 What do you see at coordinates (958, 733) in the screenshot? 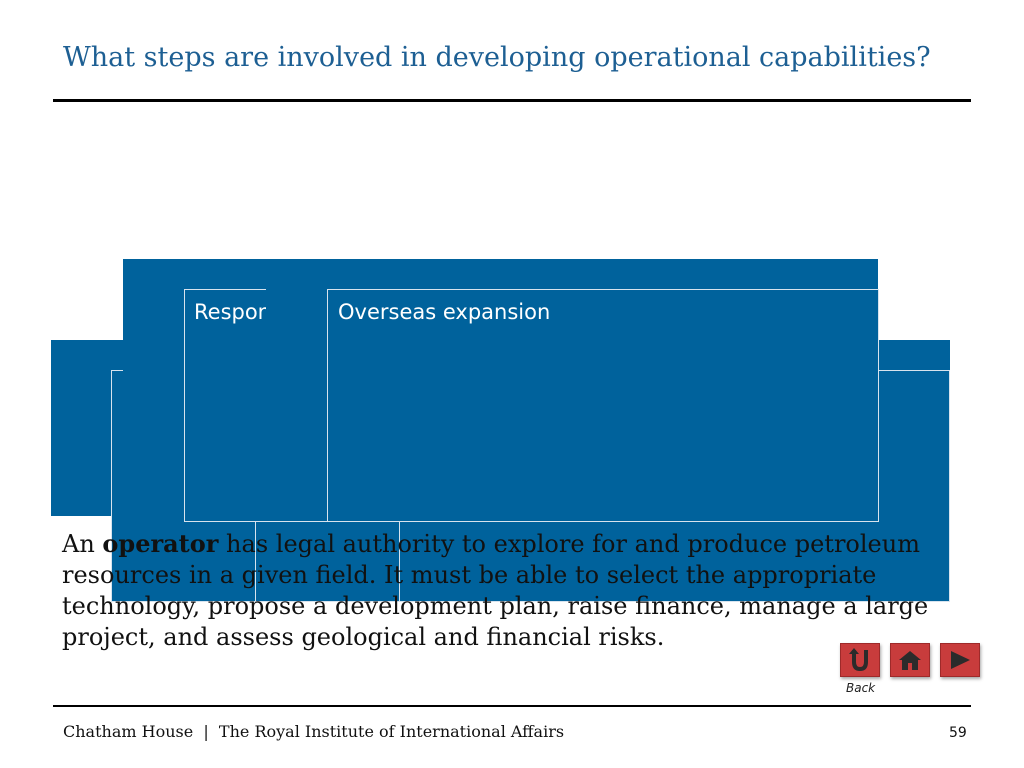
I see `page-number: 59` at bounding box center [958, 733].